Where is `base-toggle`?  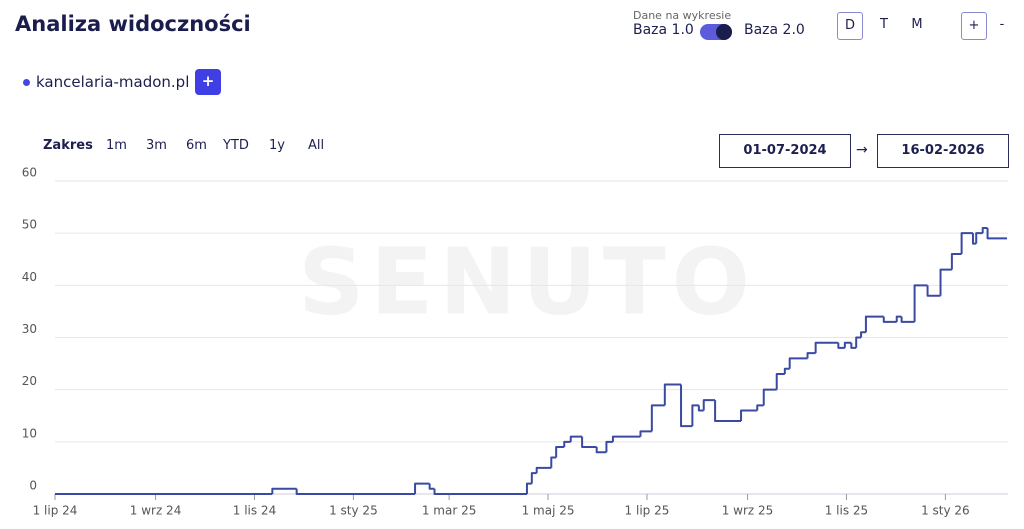 base-toggle is located at coordinates (716, 32).